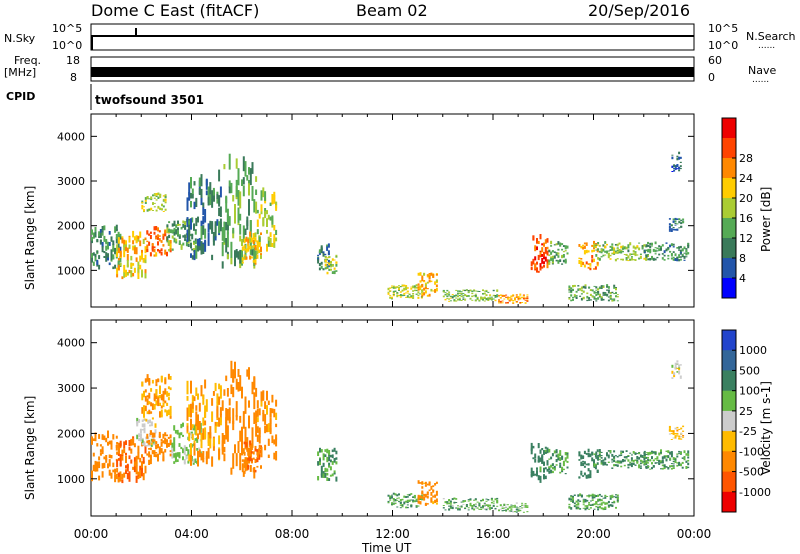 The width and height of the screenshot is (800, 554). What do you see at coordinates (292, 534) in the screenshot?
I see `x-tick-label: 08:00` at bounding box center [292, 534].